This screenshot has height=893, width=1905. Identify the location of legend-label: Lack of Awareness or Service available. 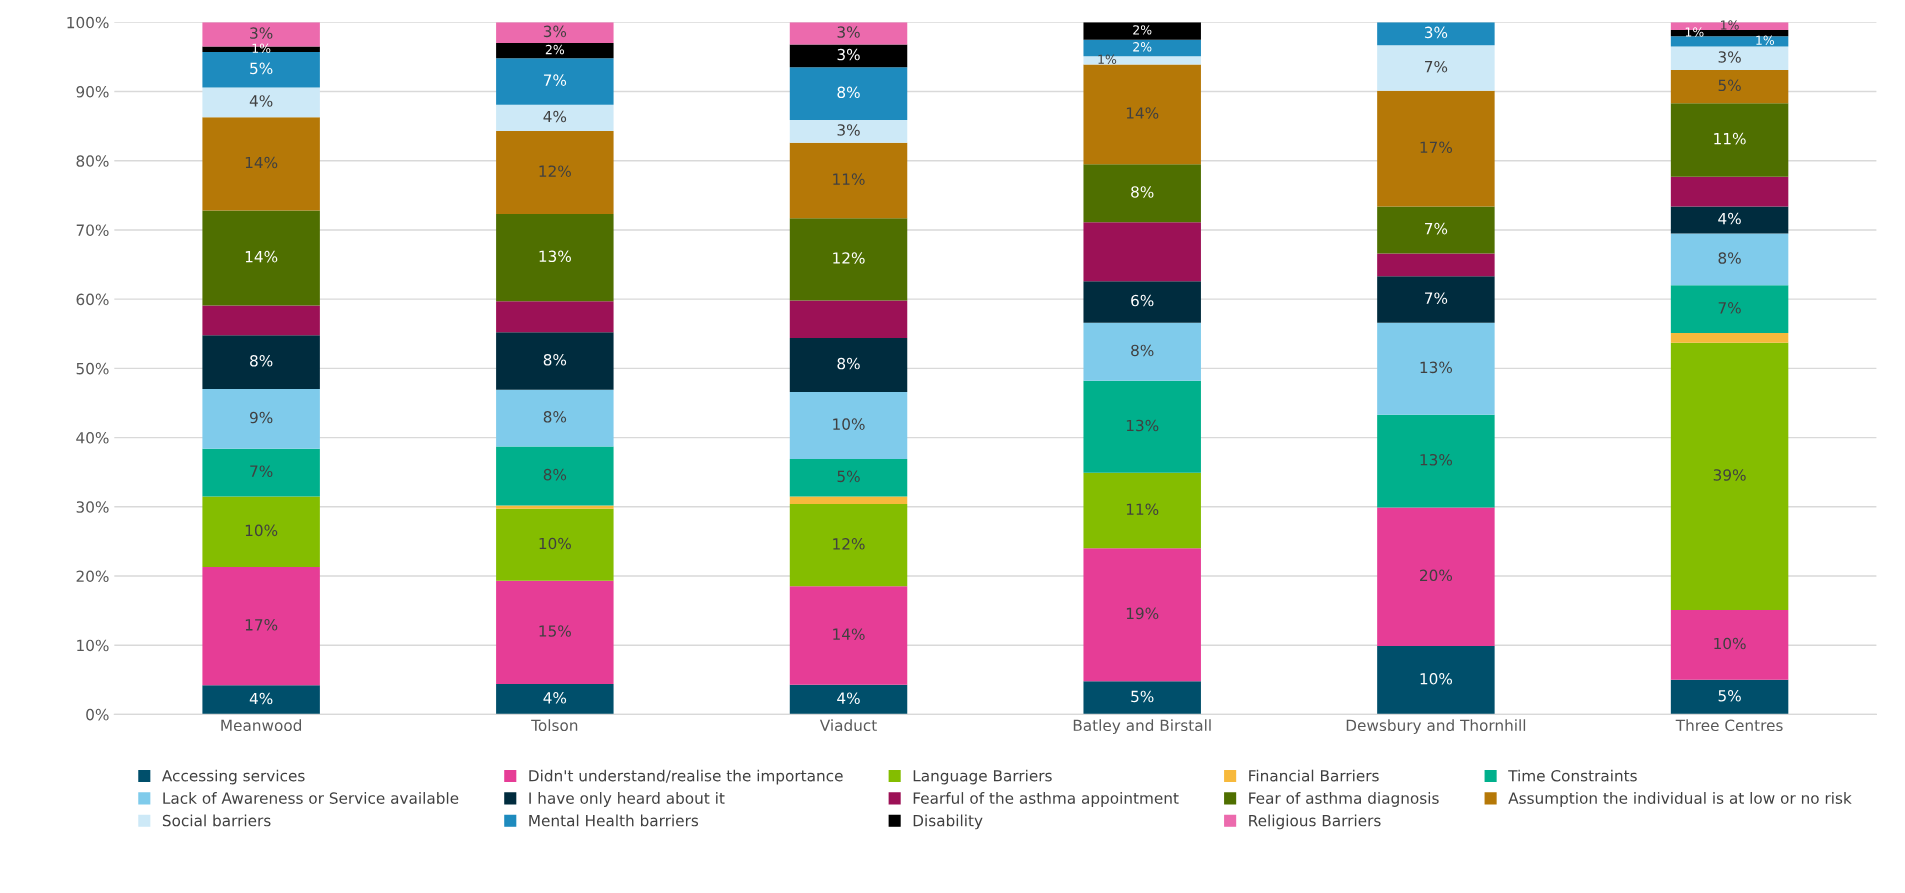
(311, 798).